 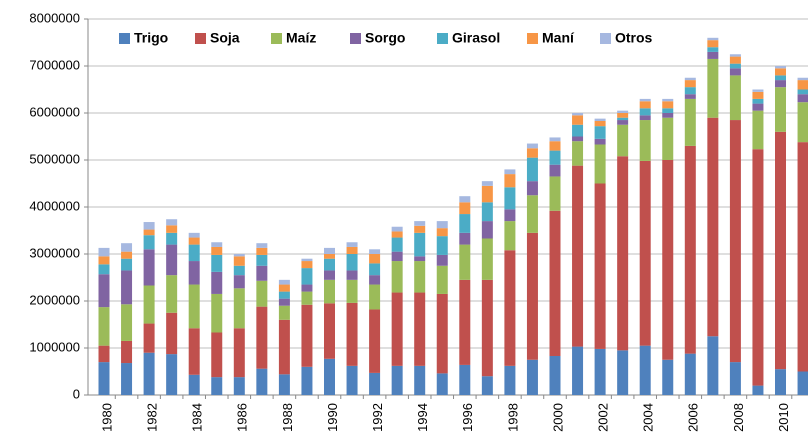 What do you see at coordinates (301, 38) in the screenshot?
I see `legend-label: Maíz` at bounding box center [301, 38].